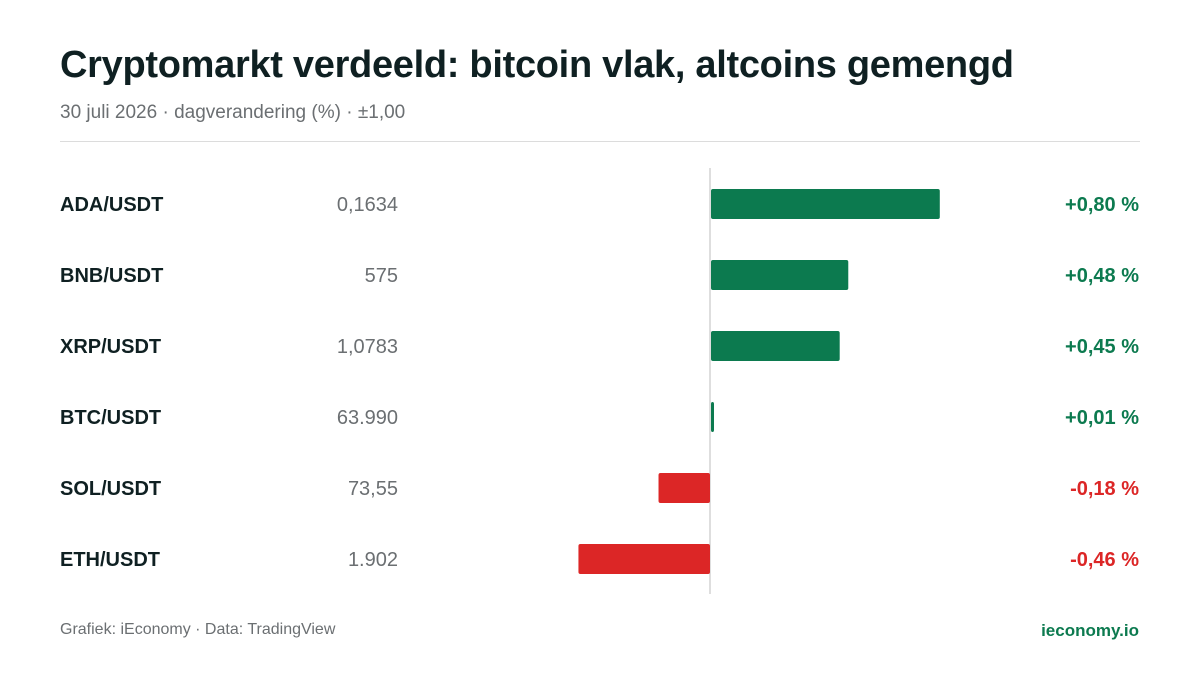 Image resolution: width=1200 pixels, height=675 pixels. Describe the element at coordinates (367, 418) in the screenshot. I see `price-value: 63.990` at that location.